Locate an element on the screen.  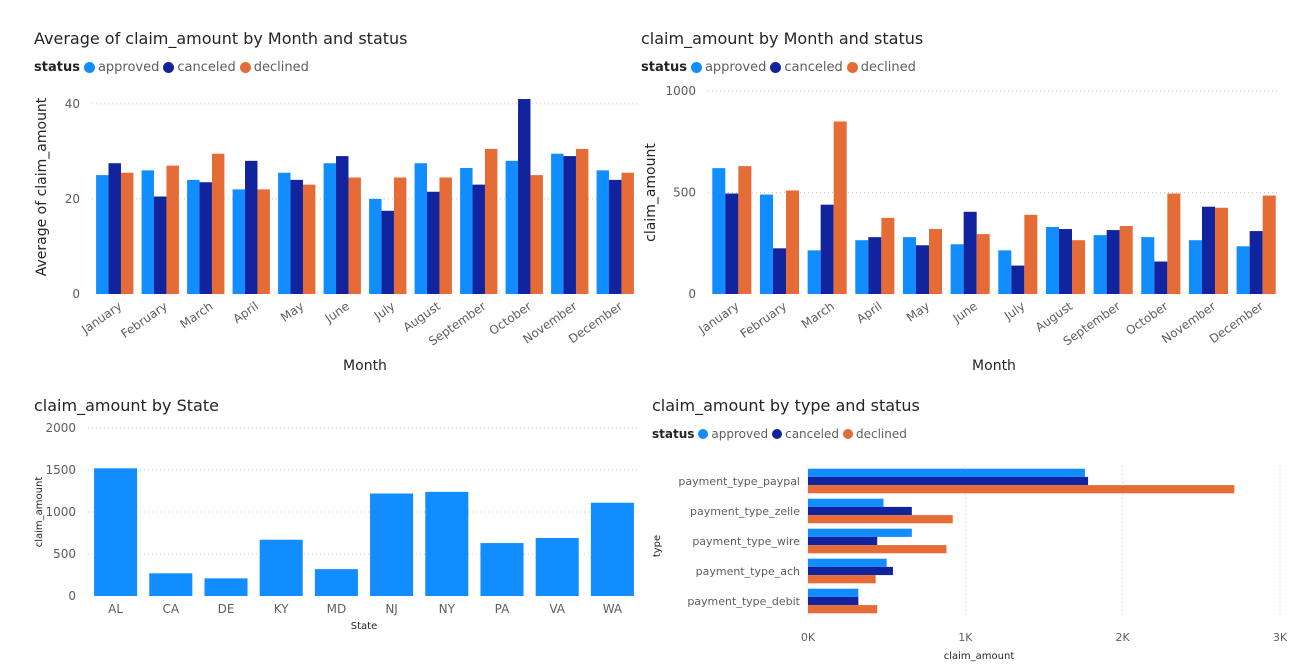
chart4-legend-declined: declined is located at coordinates (874, 434).